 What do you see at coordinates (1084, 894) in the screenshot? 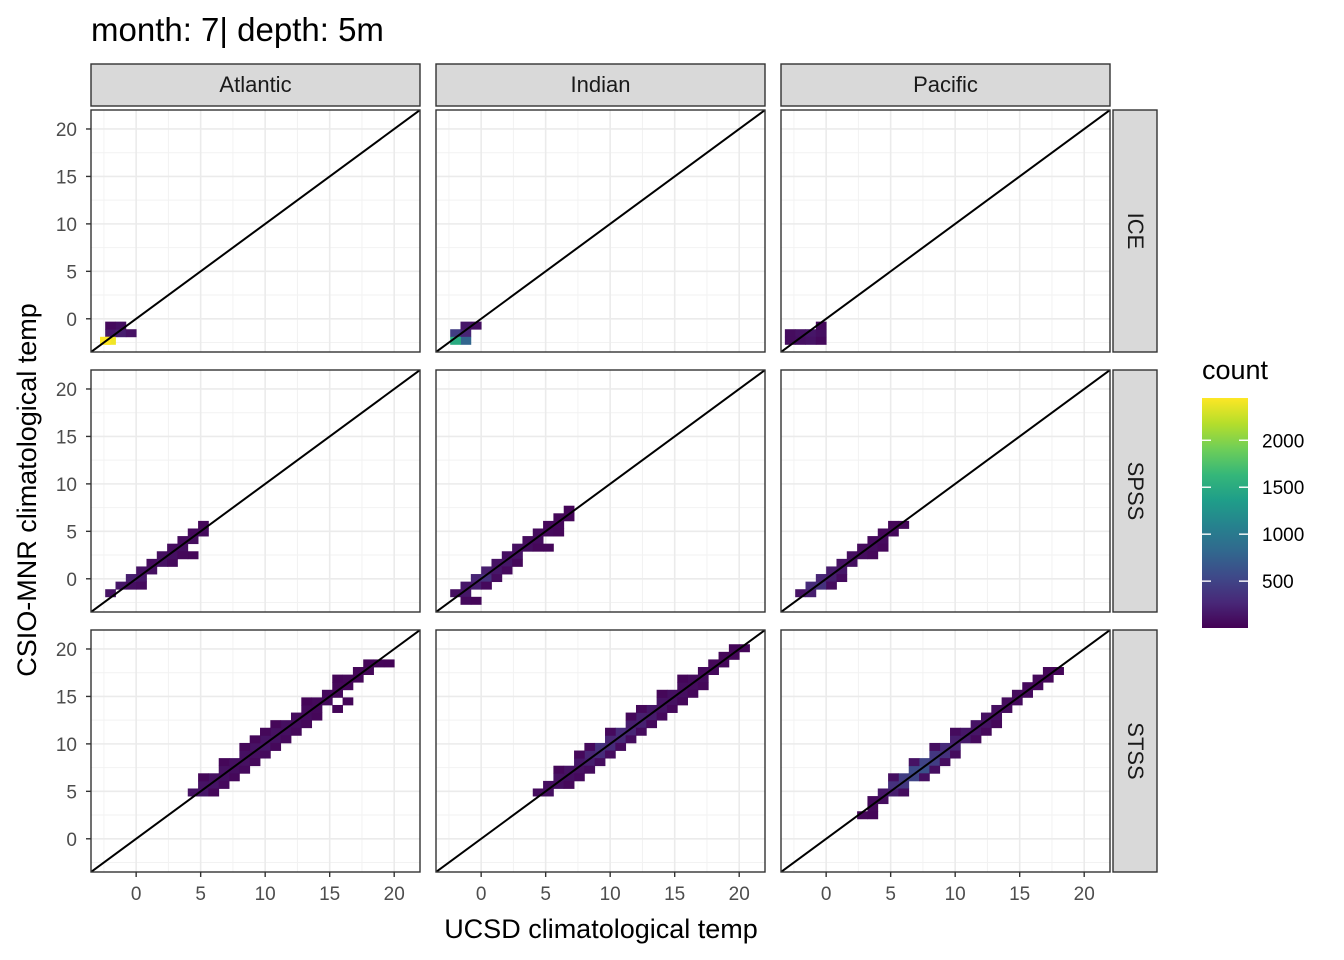
I see `x-tick-label: 20` at bounding box center [1084, 894].